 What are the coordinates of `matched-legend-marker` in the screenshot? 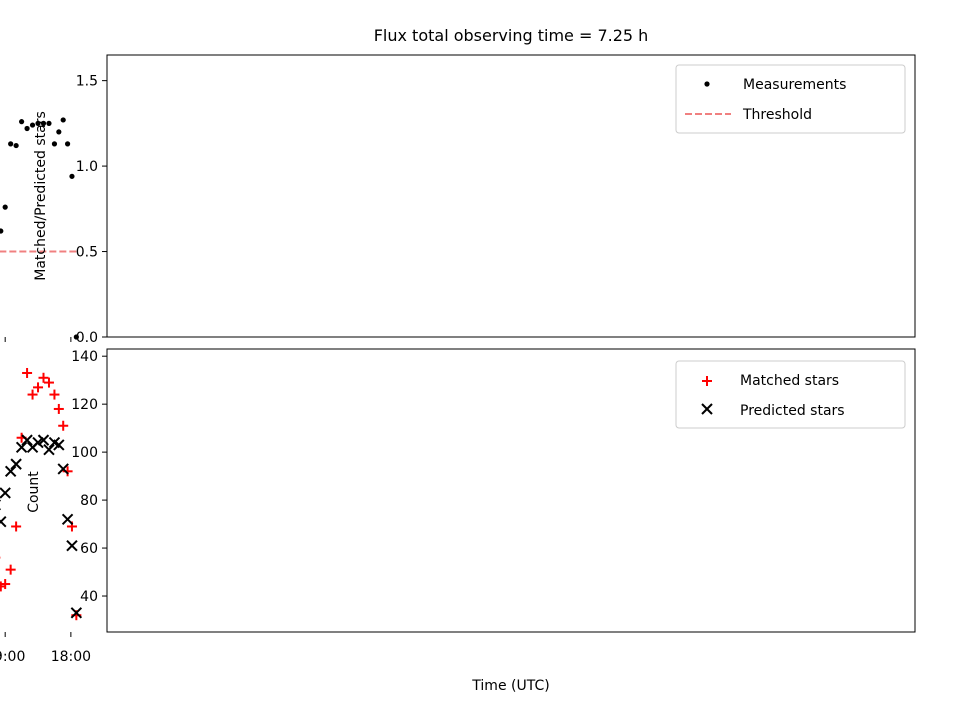 It's located at (707, 381).